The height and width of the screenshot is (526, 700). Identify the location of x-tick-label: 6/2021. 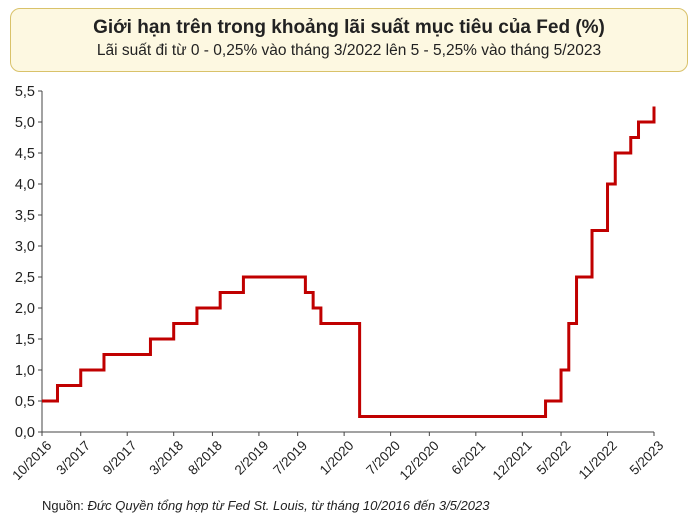
(469, 458).